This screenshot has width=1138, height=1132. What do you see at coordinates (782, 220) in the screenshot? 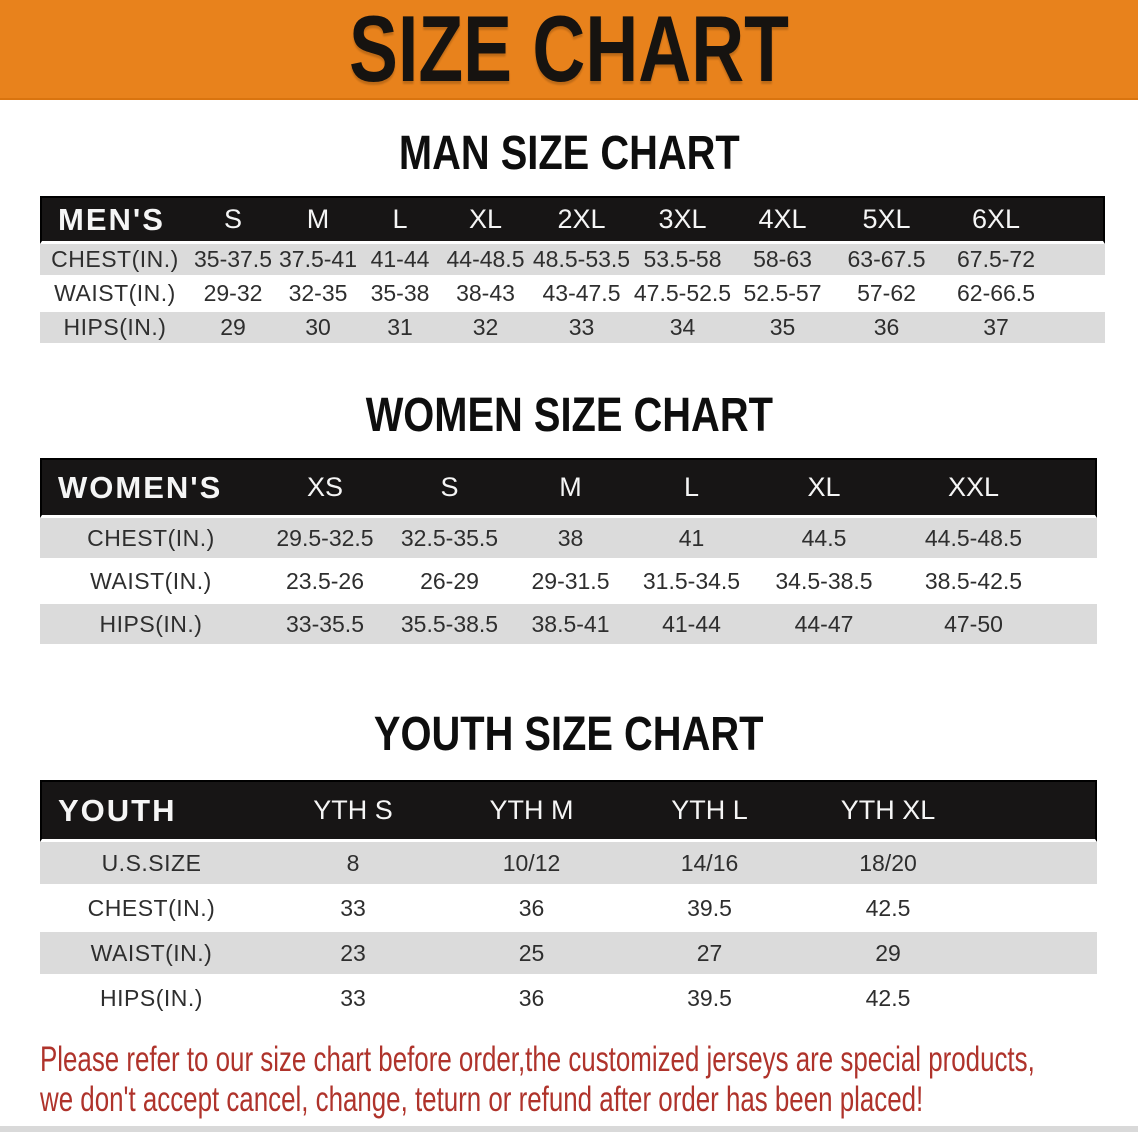
I see `size-column-header: 4XL` at bounding box center [782, 220].